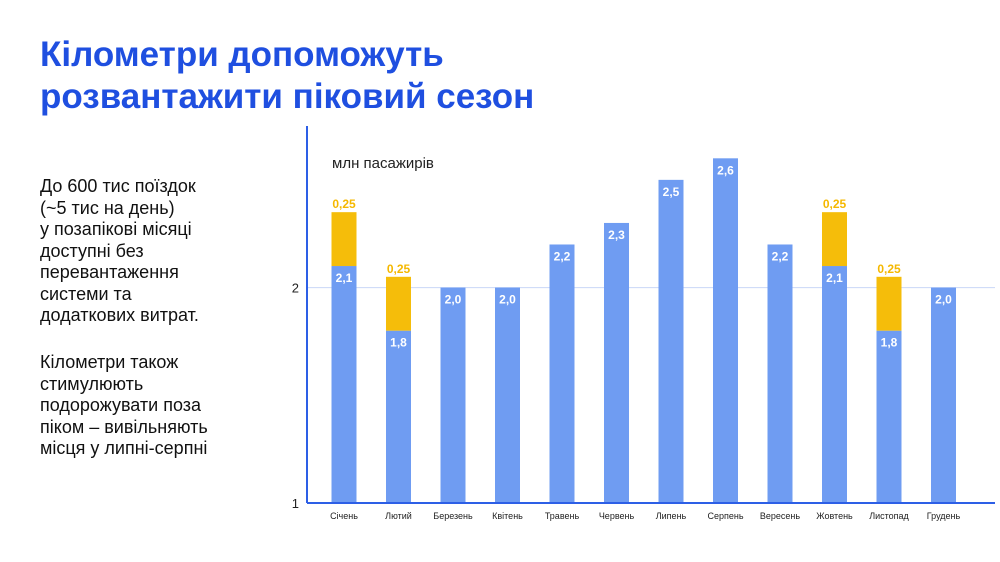  What do you see at coordinates (118, 186) in the screenshot?
I see `side-line: До 600 тис поїздок` at bounding box center [118, 186].